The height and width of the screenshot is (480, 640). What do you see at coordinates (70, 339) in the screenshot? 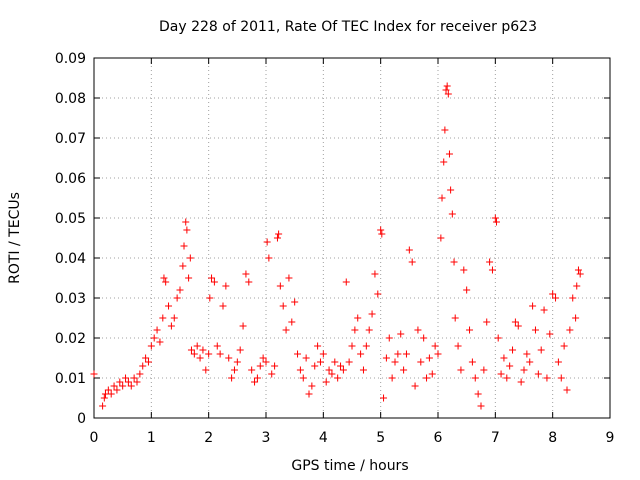
I see `y-tick-label: 0.02` at bounding box center [70, 339].